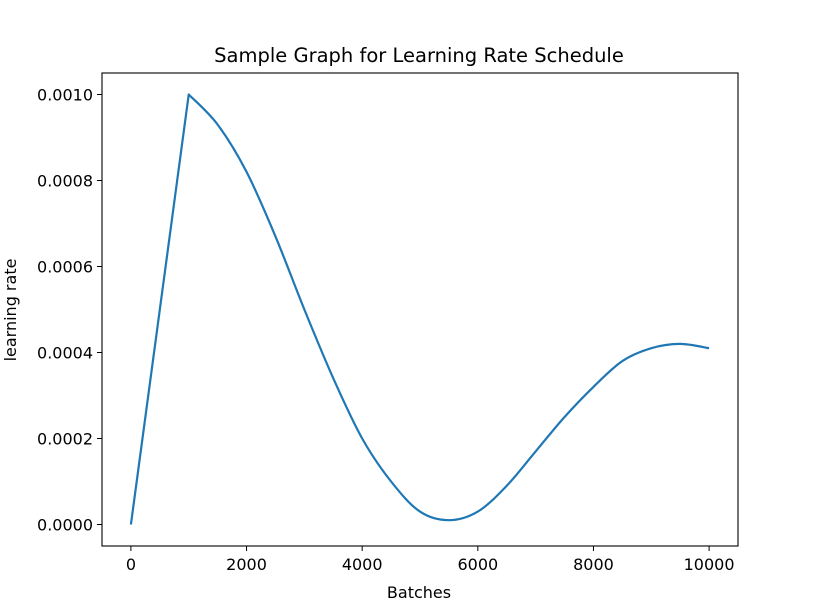 Image resolution: width=819 pixels, height=614 pixels. Describe the element at coordinates (10, 310) in the screenshot. I see `y-axis-label: learning rate` at that location.